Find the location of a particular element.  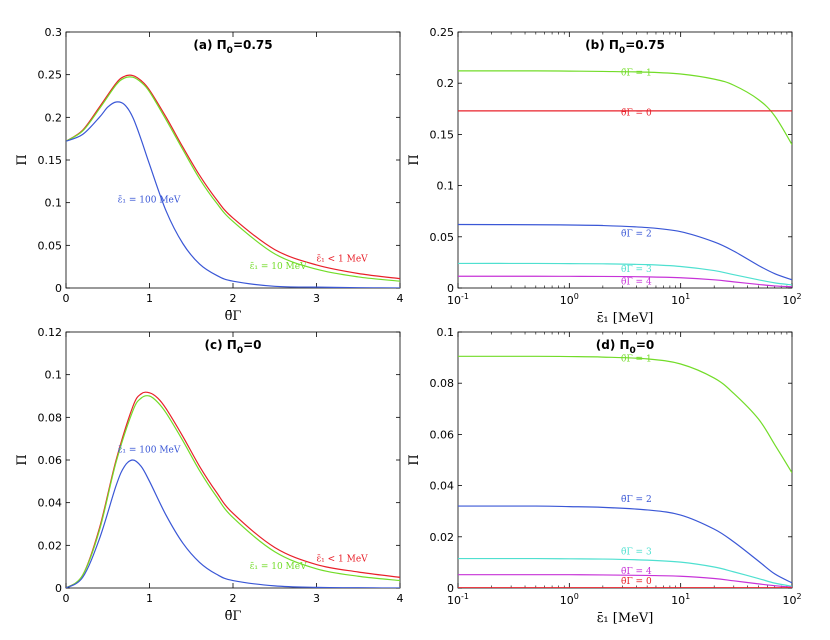

y-tick-label: 0.12 is located at coordinates (50, 332).